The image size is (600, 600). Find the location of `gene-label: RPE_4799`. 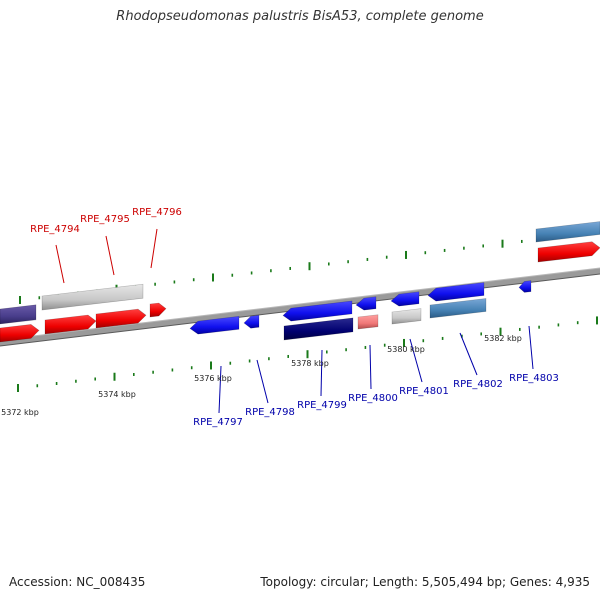

gene-label: RPE_4799 is located at coordinates (322, 405).